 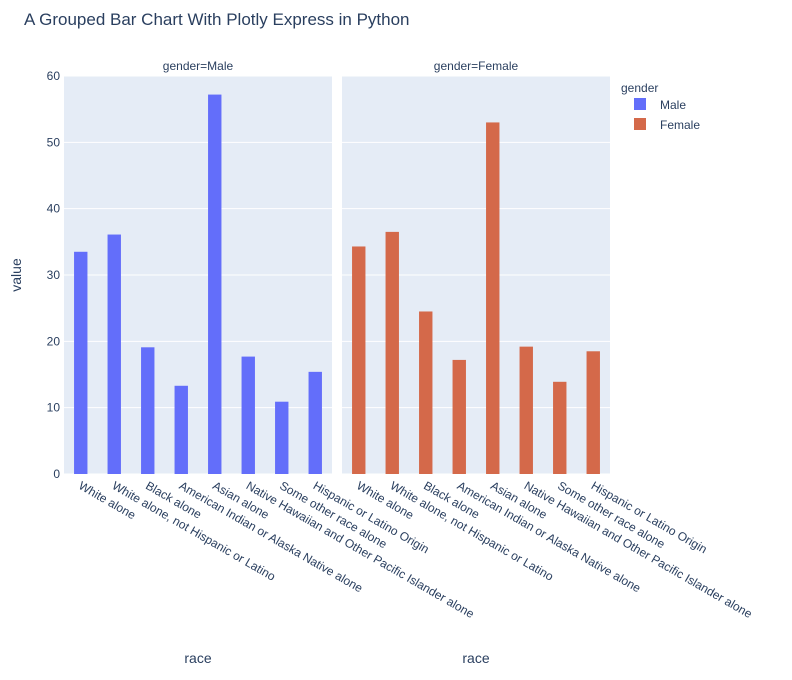 I want to click on y-tick-label: 10, so click(x=54, y=408).